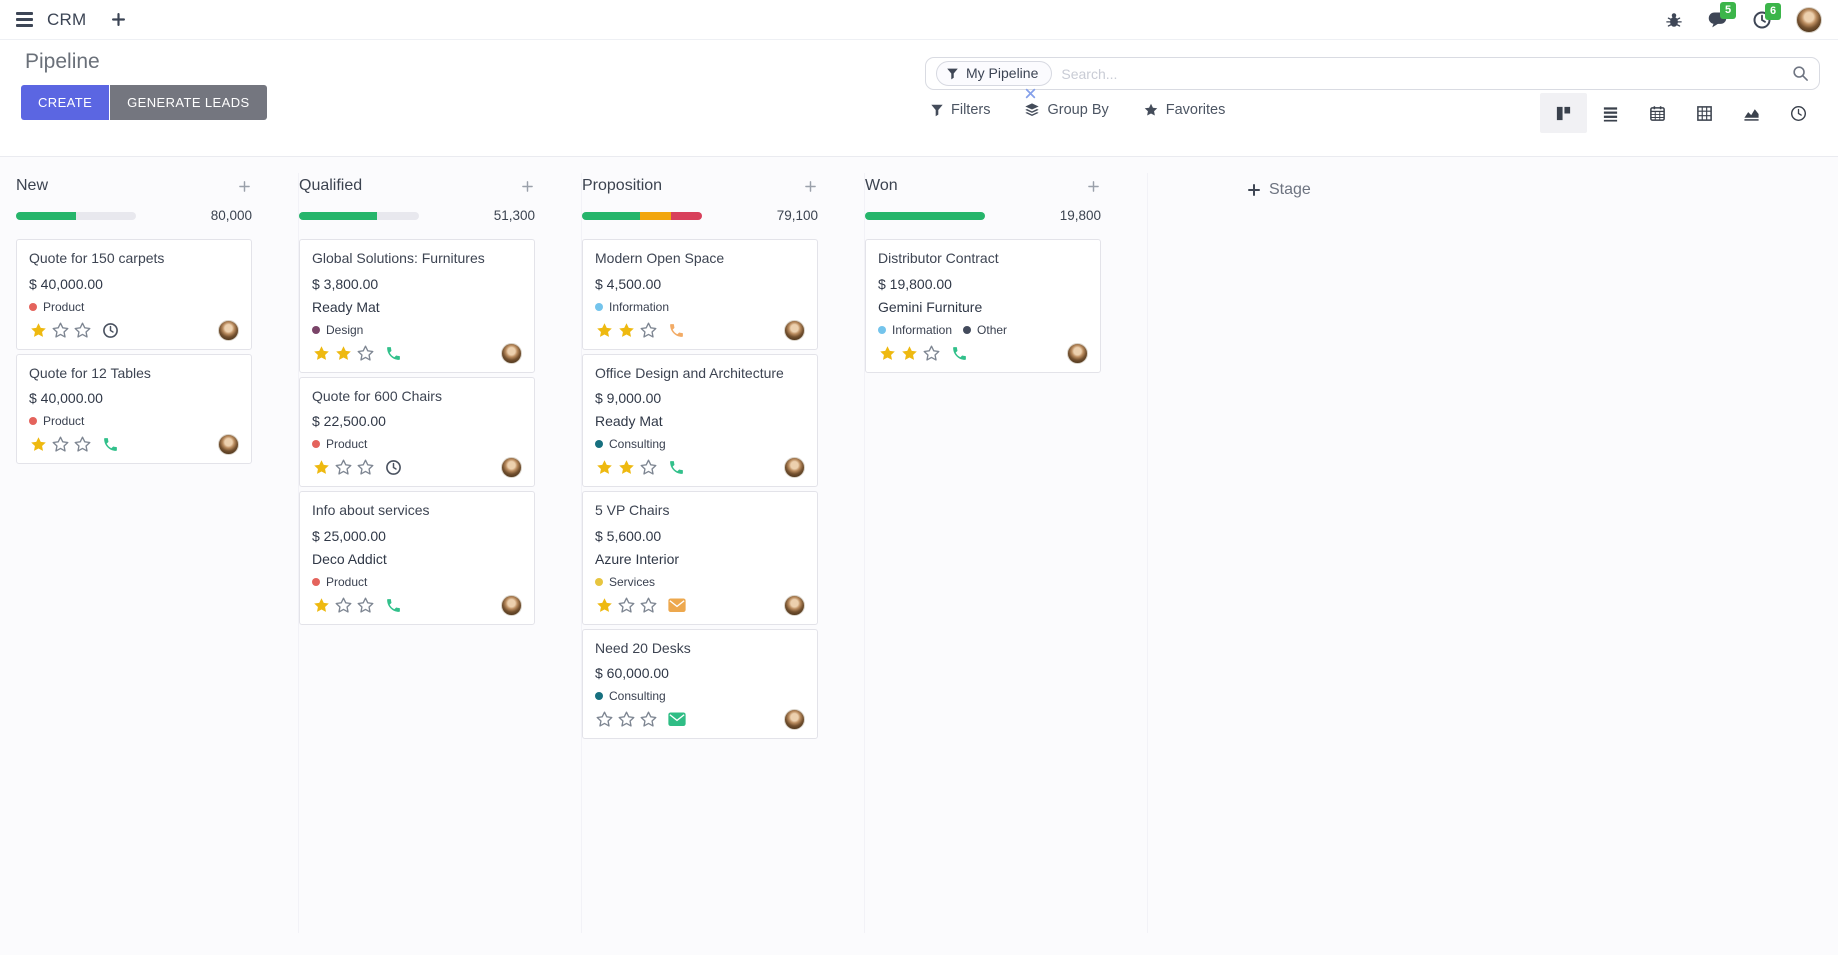  Describe the element at coordinates (188, 102) in the screenshot. I see `generate-leads-button: GENERATE LEADS` at that location.